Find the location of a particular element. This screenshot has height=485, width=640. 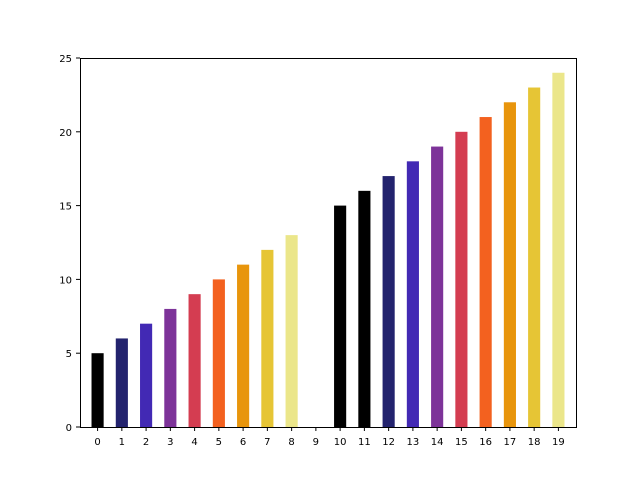

y-tick-label-25: 25 is located at coordinates (65, 59).